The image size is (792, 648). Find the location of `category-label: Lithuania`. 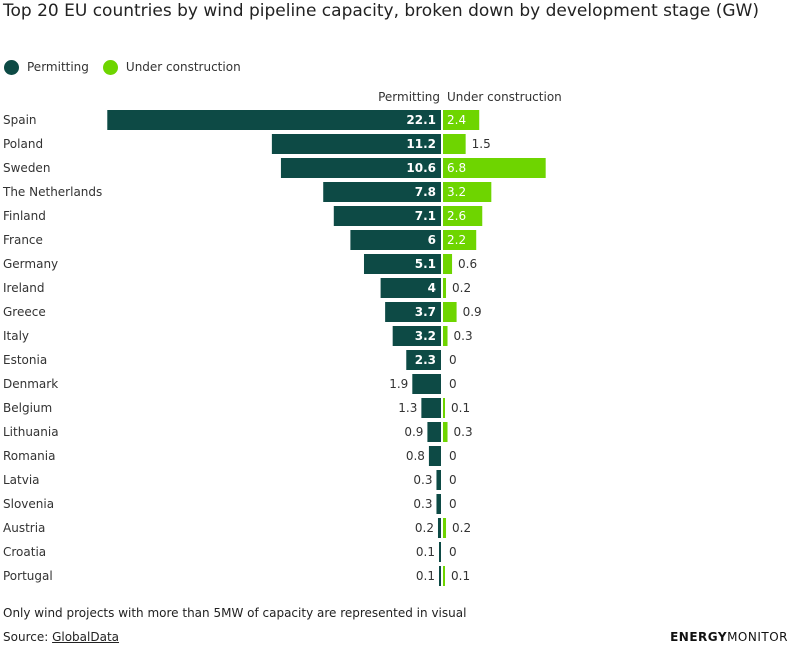

category-label: Lithuania is located at coordinates (31, 432).